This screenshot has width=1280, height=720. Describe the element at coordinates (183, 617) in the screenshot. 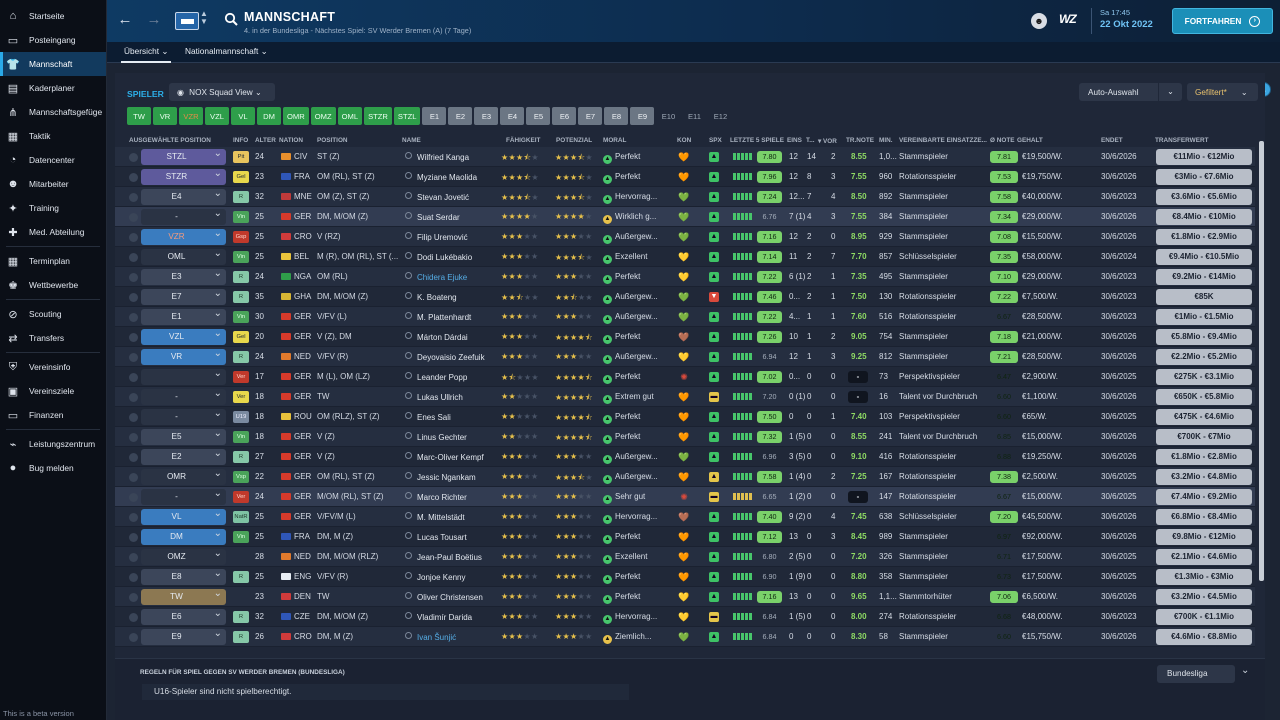

I see `selected-position-dropdown: E6` at that location.